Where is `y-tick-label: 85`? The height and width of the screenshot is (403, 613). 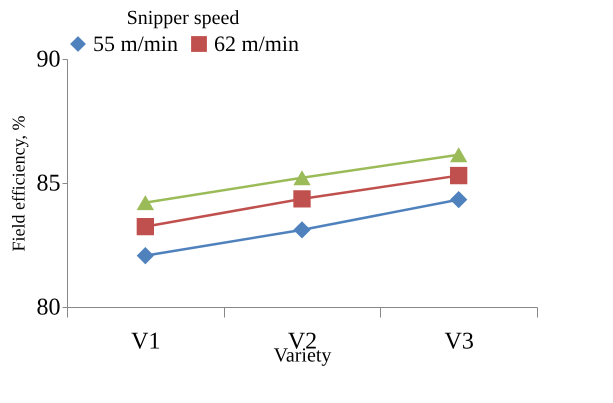 y-tick-label: 85 is located at coordinates (48, 183).